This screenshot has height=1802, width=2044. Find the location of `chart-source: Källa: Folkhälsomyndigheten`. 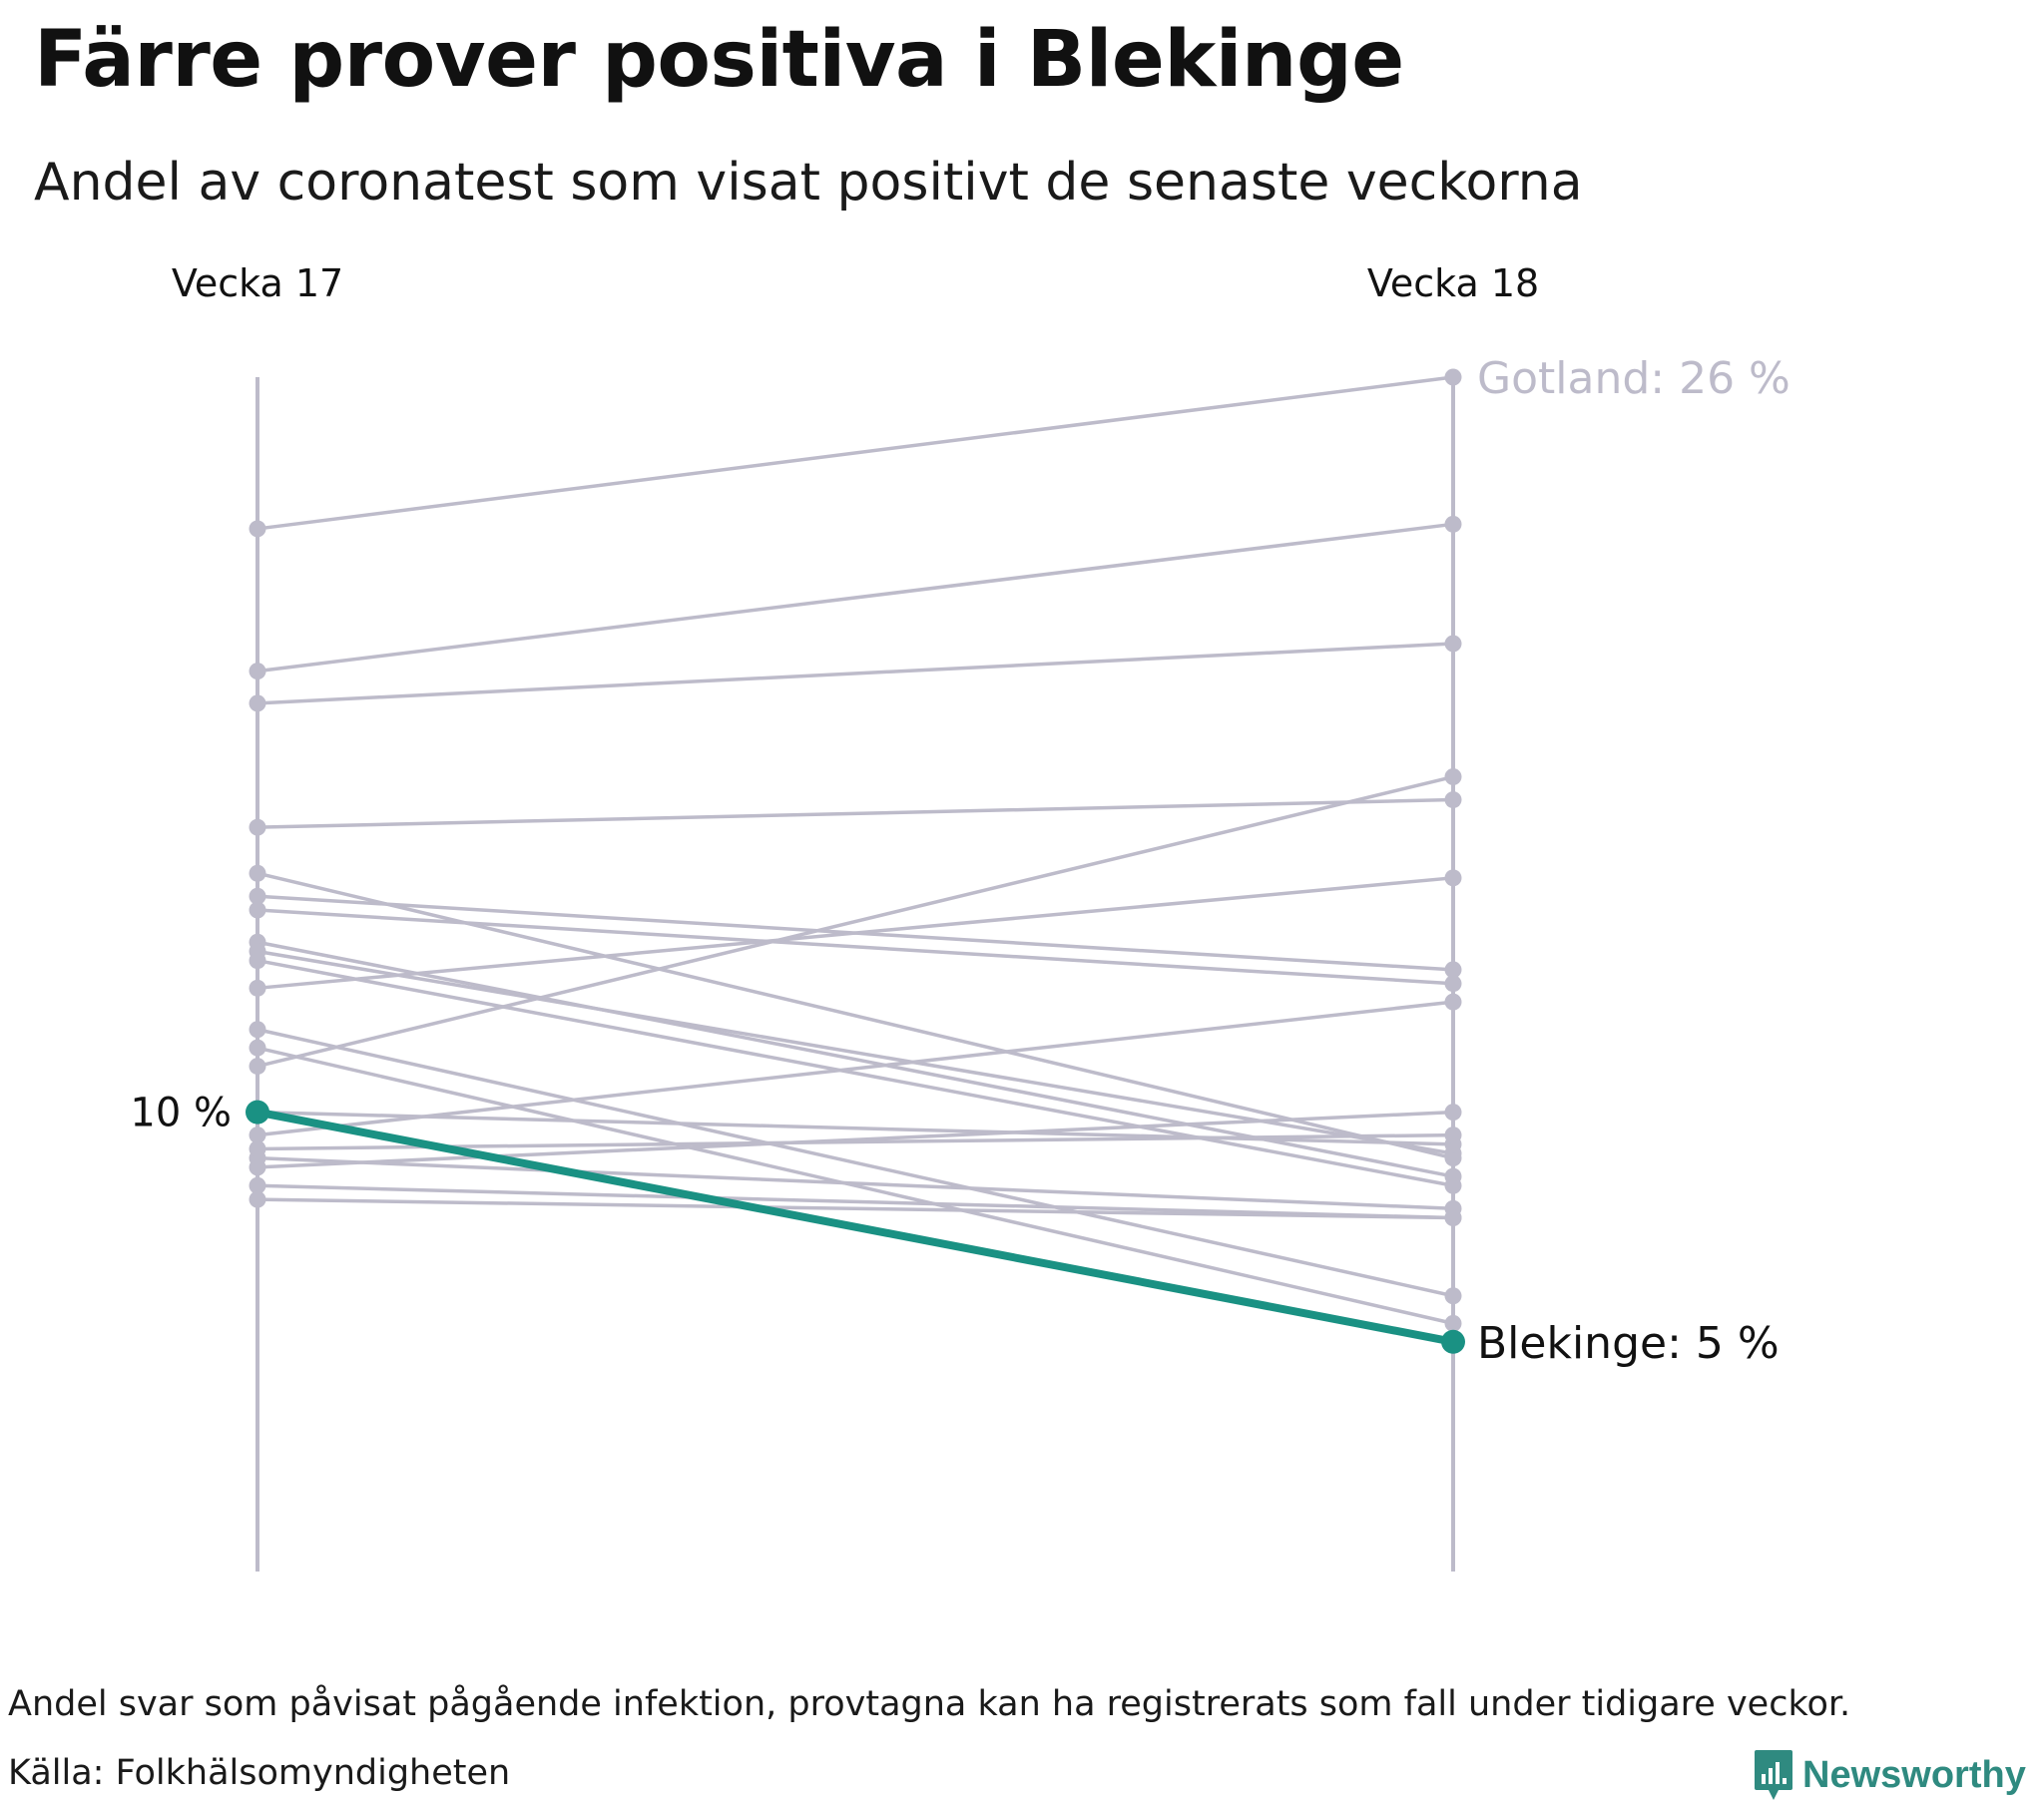

chart-source: Källa: Folkhälsomyndigheten is located at coordinates (259, 1773).